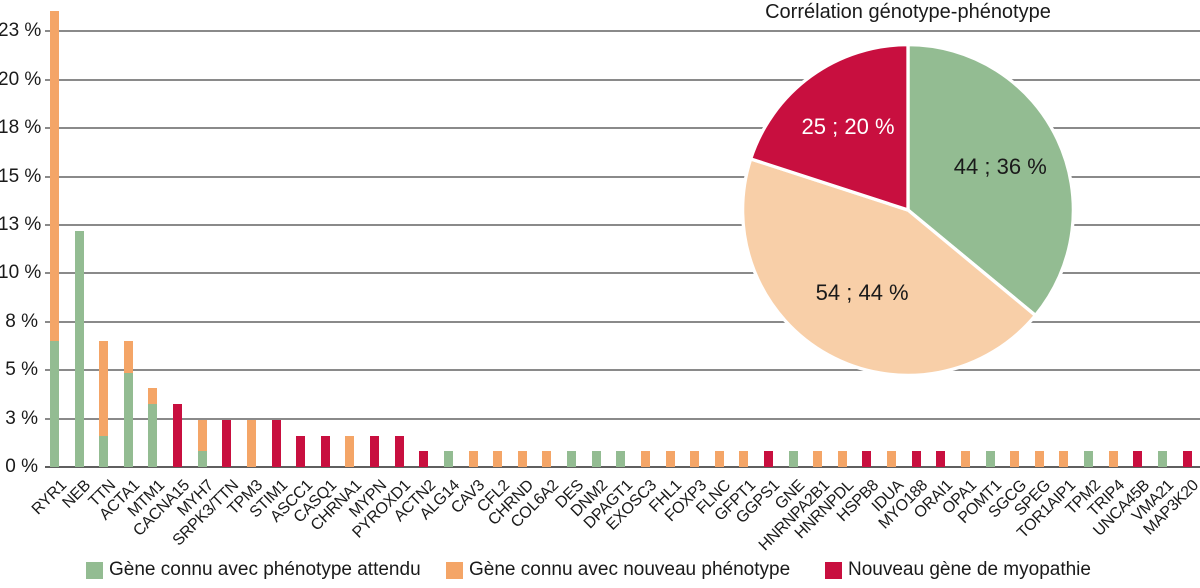  I want to click on bar-segment-SPEG-orange, so click(1039, 459).